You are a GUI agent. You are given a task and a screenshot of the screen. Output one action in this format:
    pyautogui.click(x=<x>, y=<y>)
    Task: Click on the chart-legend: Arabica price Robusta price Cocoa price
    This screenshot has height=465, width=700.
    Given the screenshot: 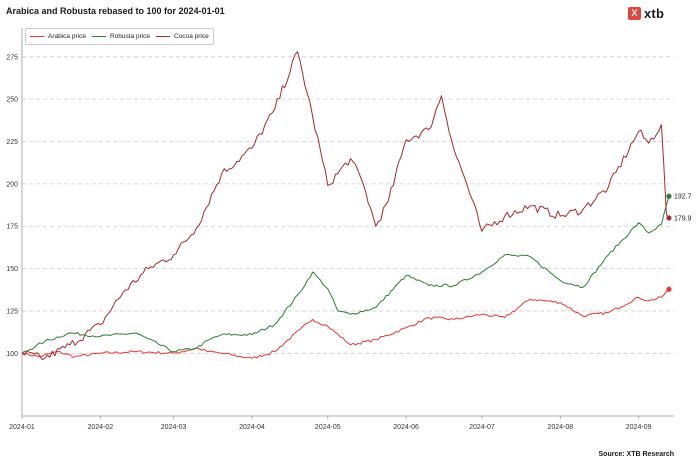 What is the action you would take?
    pyautogui.click(x=119, y=36)
    